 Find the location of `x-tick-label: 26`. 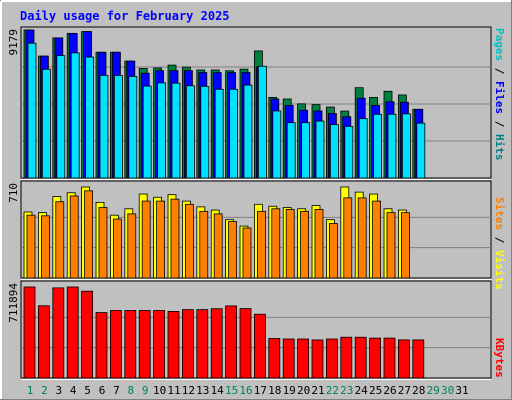

x-tick-label: 26 is located at coordinates (389, 390).